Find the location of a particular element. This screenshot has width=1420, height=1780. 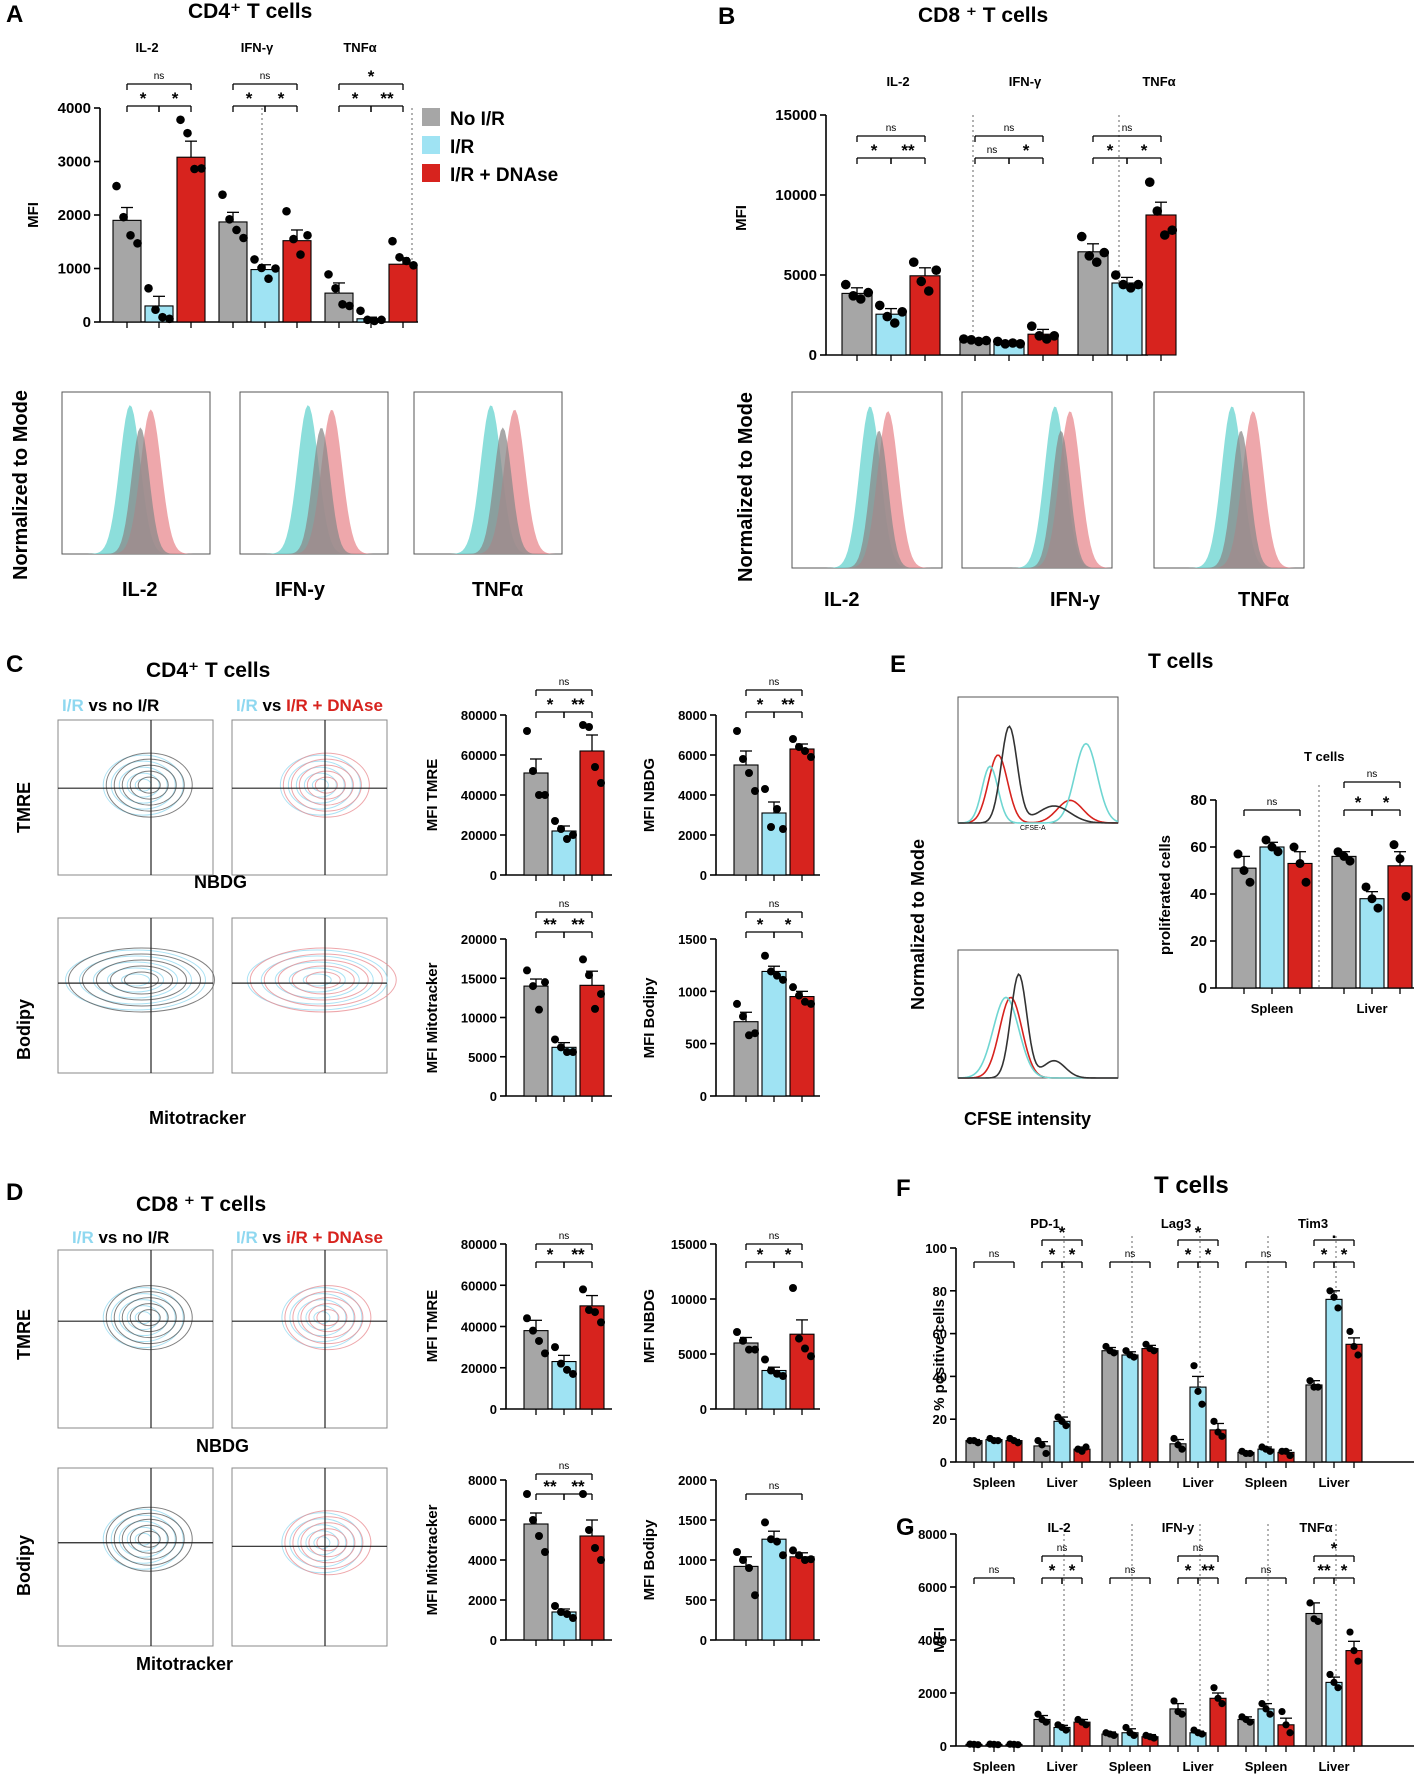

y-axis-label: MFI Mitotracker is located at coordinates (432, 1017).